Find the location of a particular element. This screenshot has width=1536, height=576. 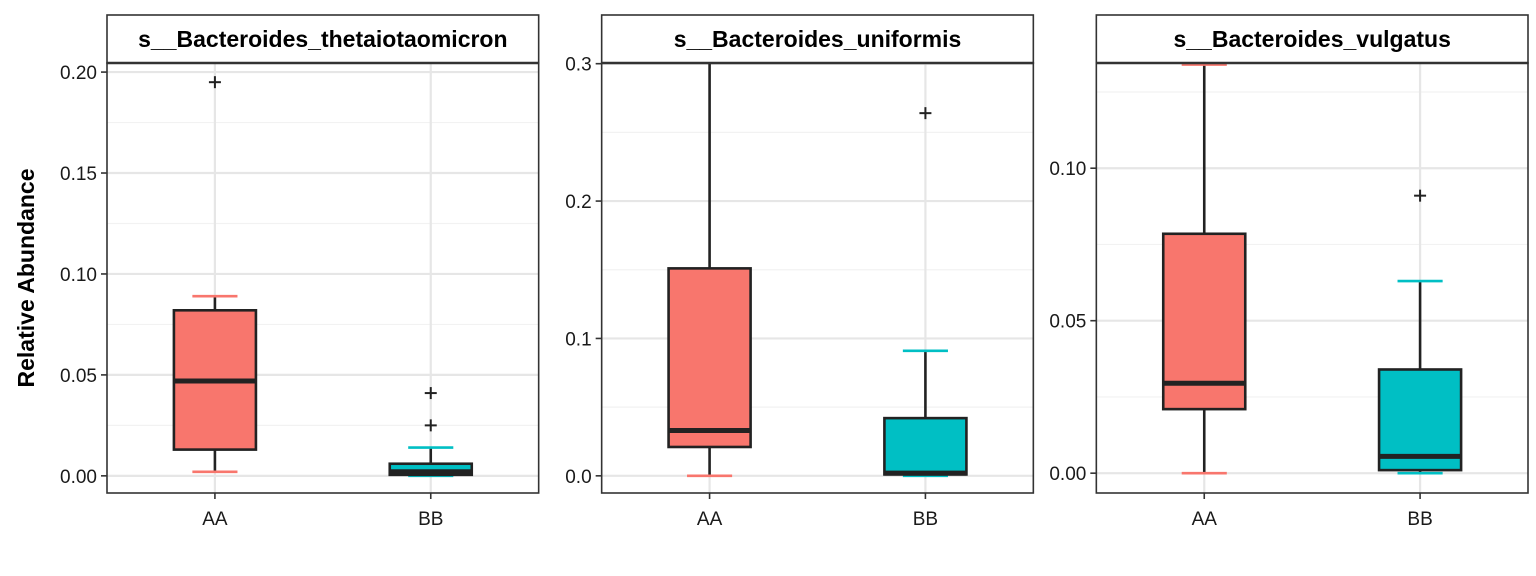

panel-title: s__Bacteroides_vulgatus is located at coordinates (1311, 39).